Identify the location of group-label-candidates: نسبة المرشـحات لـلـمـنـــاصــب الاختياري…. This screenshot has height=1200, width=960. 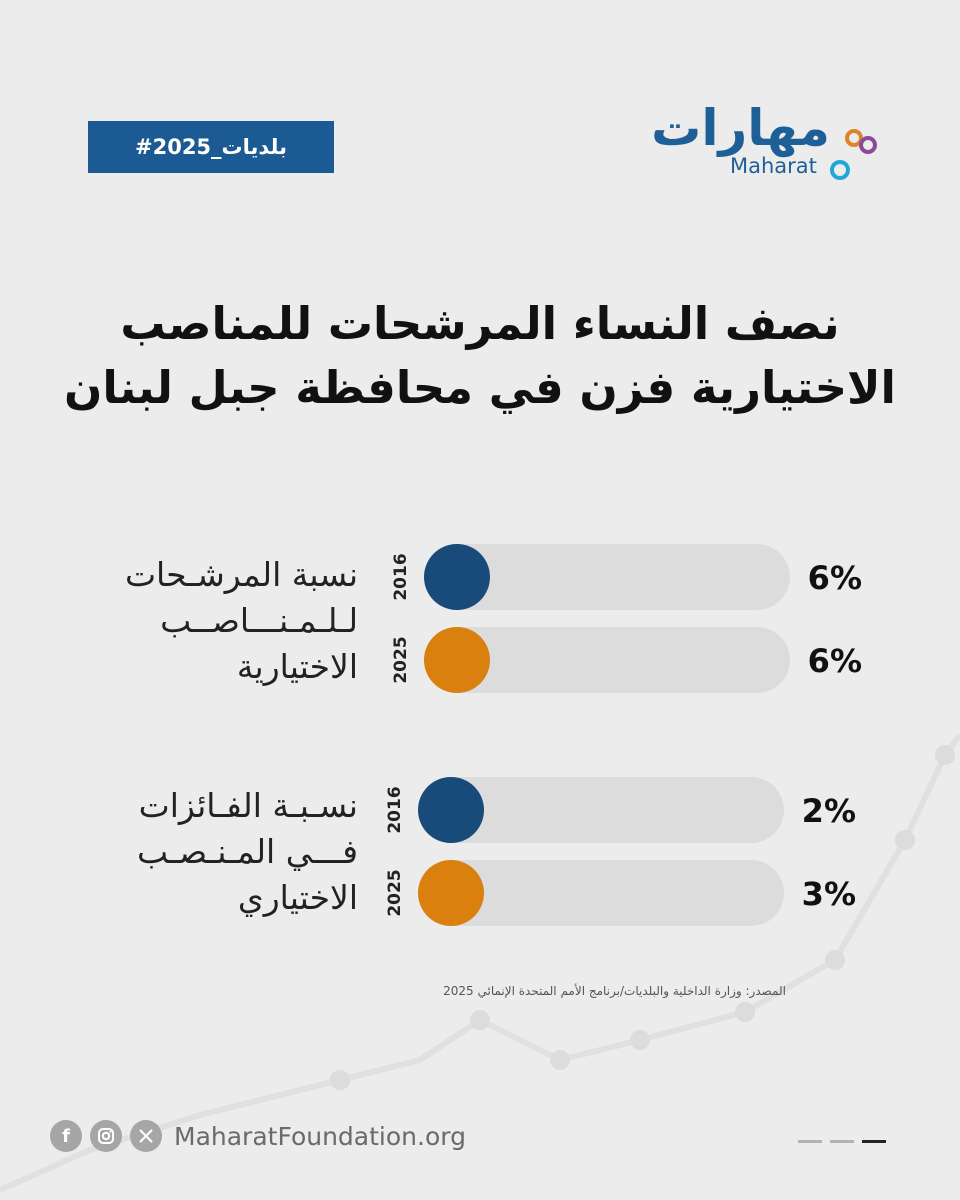
(208, 621).